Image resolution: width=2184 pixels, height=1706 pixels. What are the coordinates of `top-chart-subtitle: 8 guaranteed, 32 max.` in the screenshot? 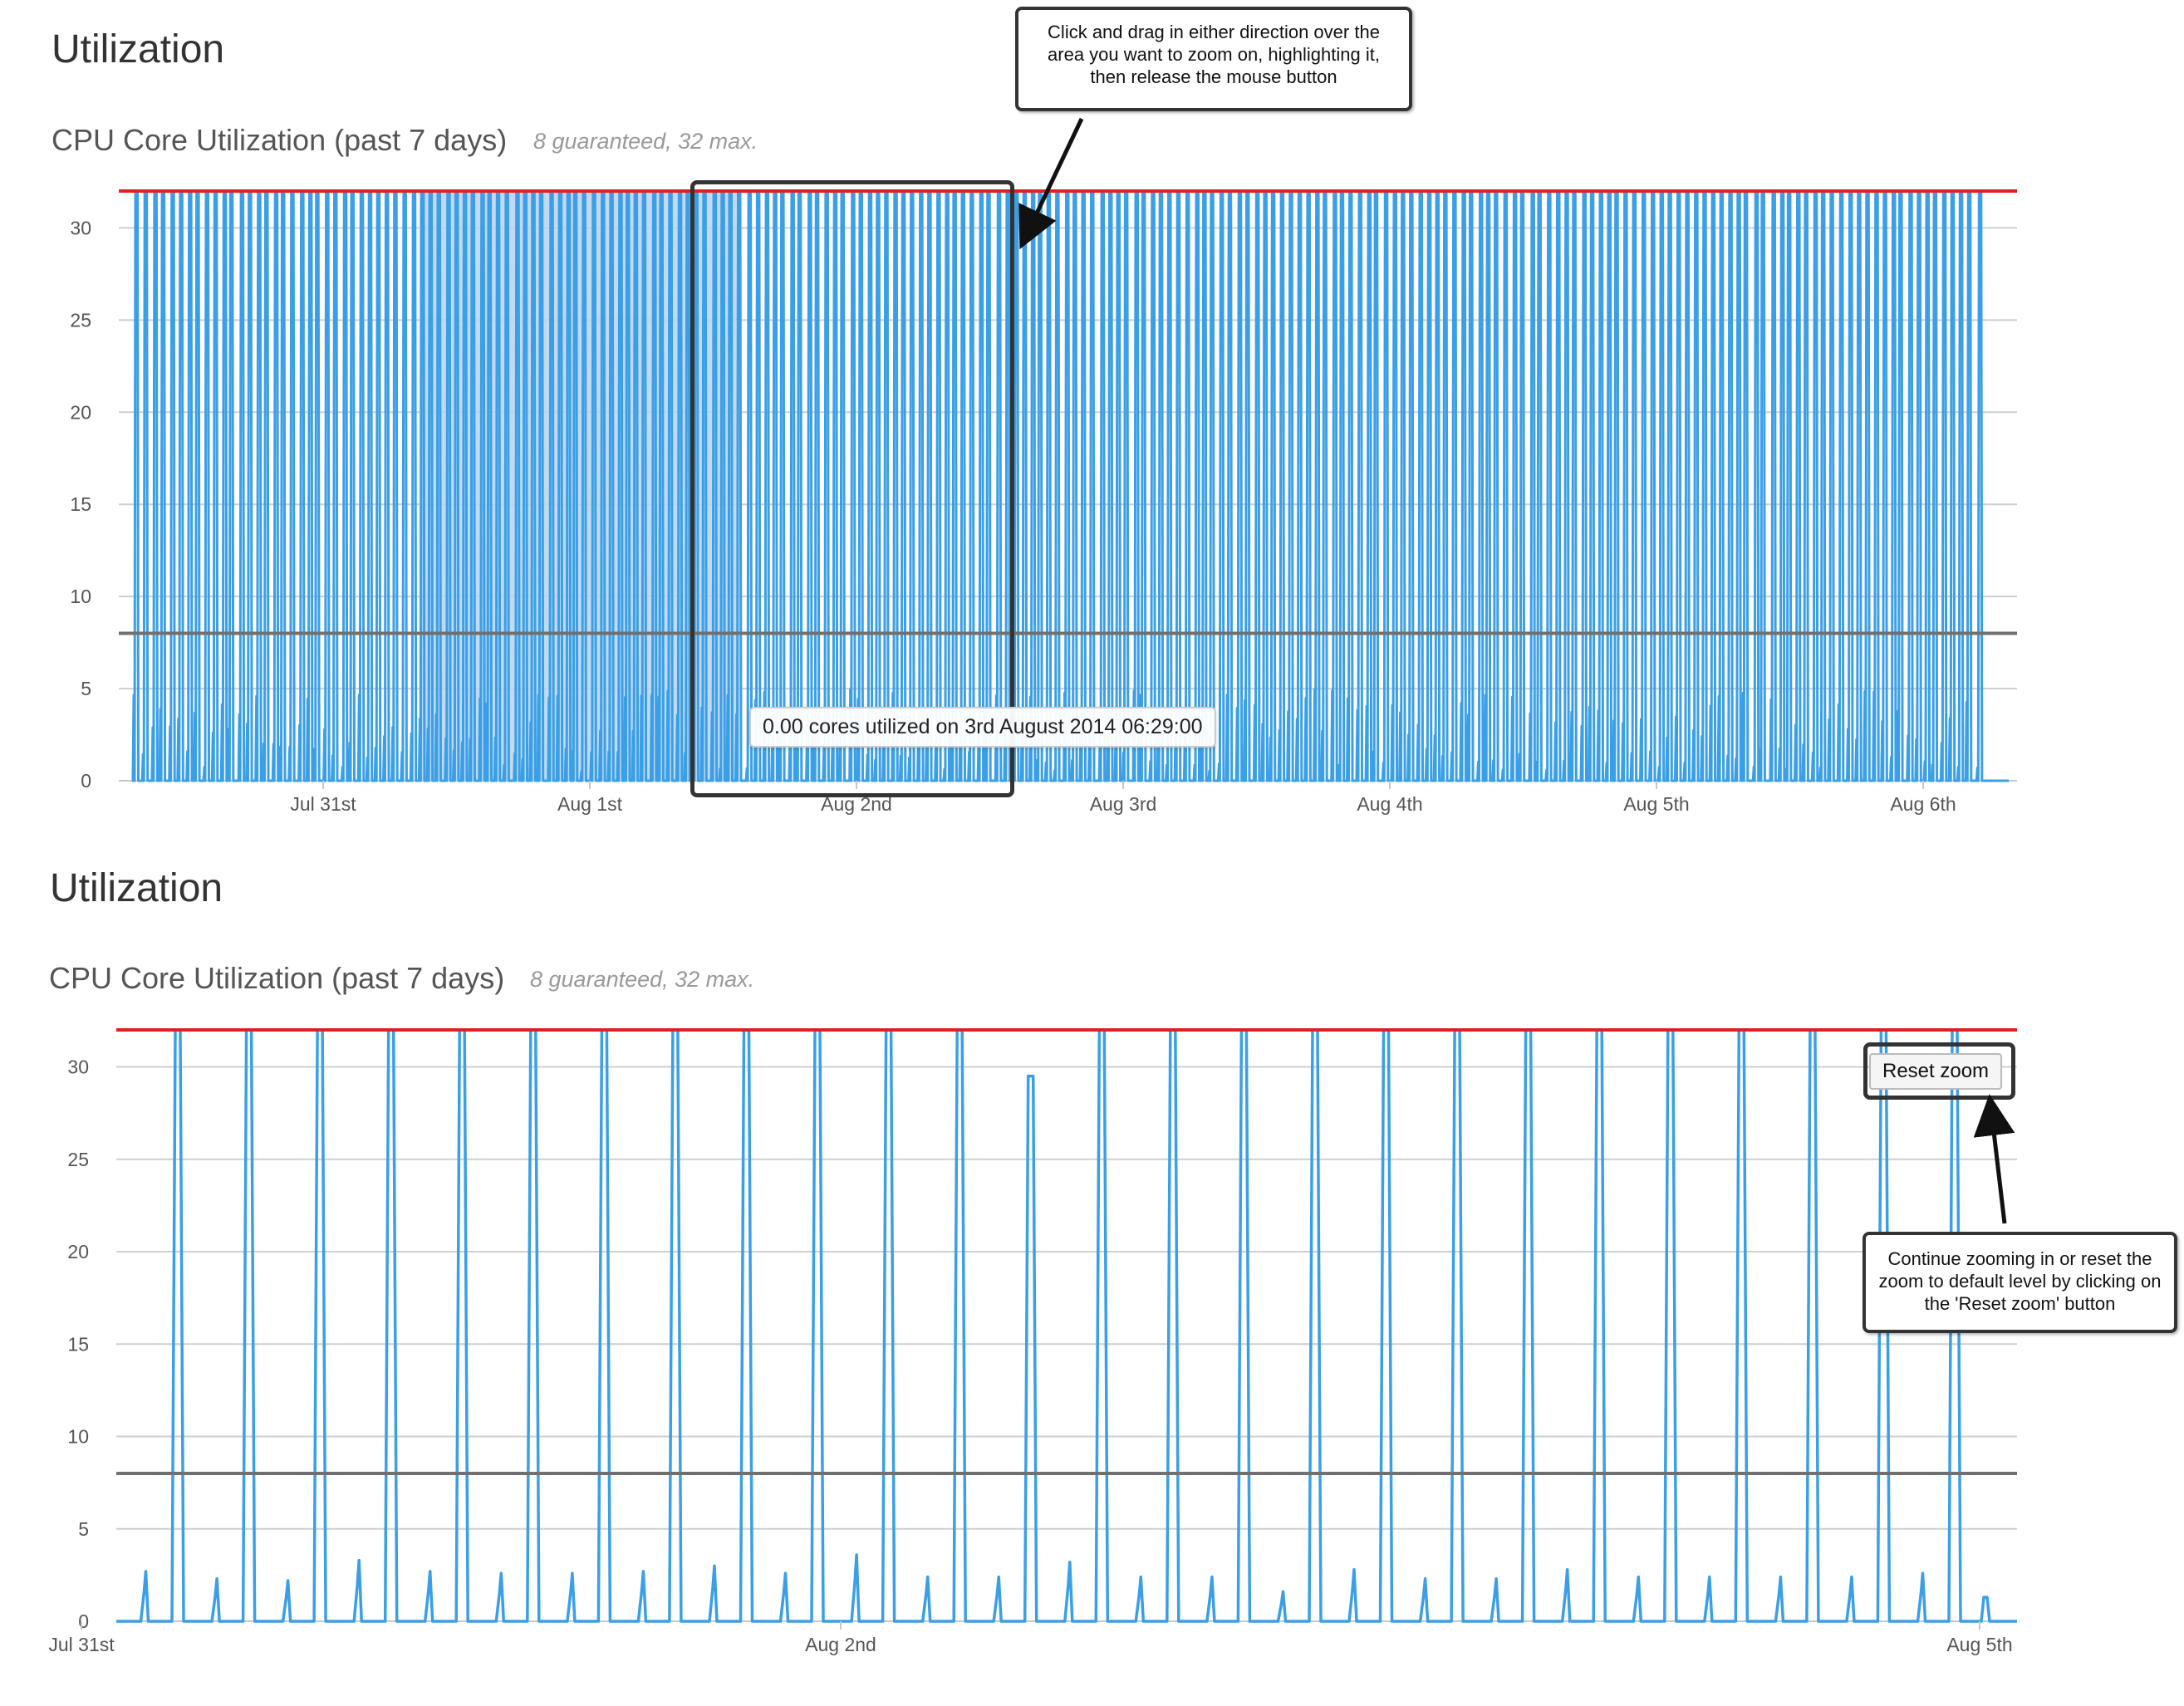 It's located at (645, 141).